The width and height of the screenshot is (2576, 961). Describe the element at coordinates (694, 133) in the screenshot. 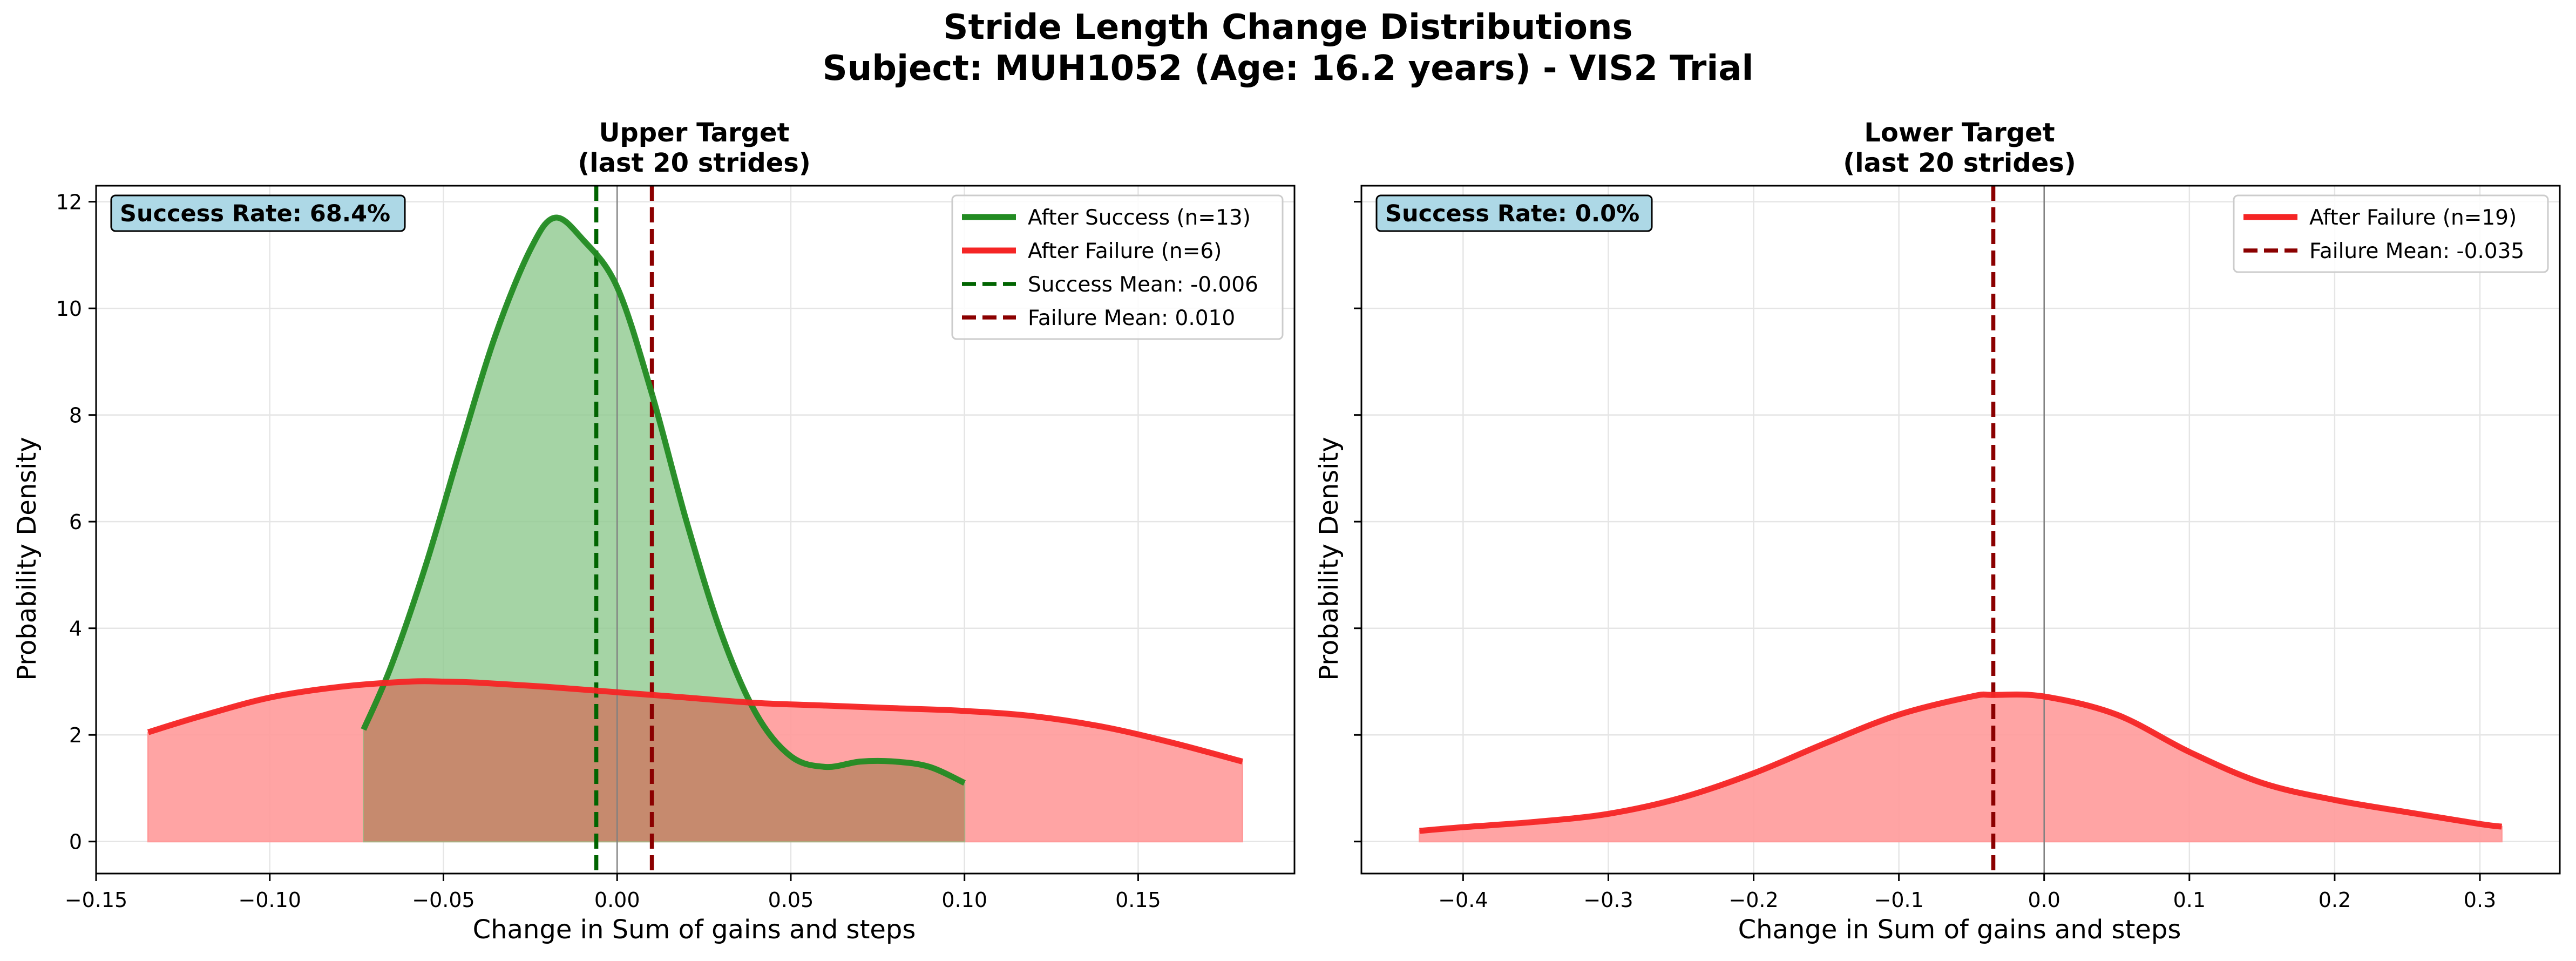

I see `upper-target-title: Upper Target` at that location.